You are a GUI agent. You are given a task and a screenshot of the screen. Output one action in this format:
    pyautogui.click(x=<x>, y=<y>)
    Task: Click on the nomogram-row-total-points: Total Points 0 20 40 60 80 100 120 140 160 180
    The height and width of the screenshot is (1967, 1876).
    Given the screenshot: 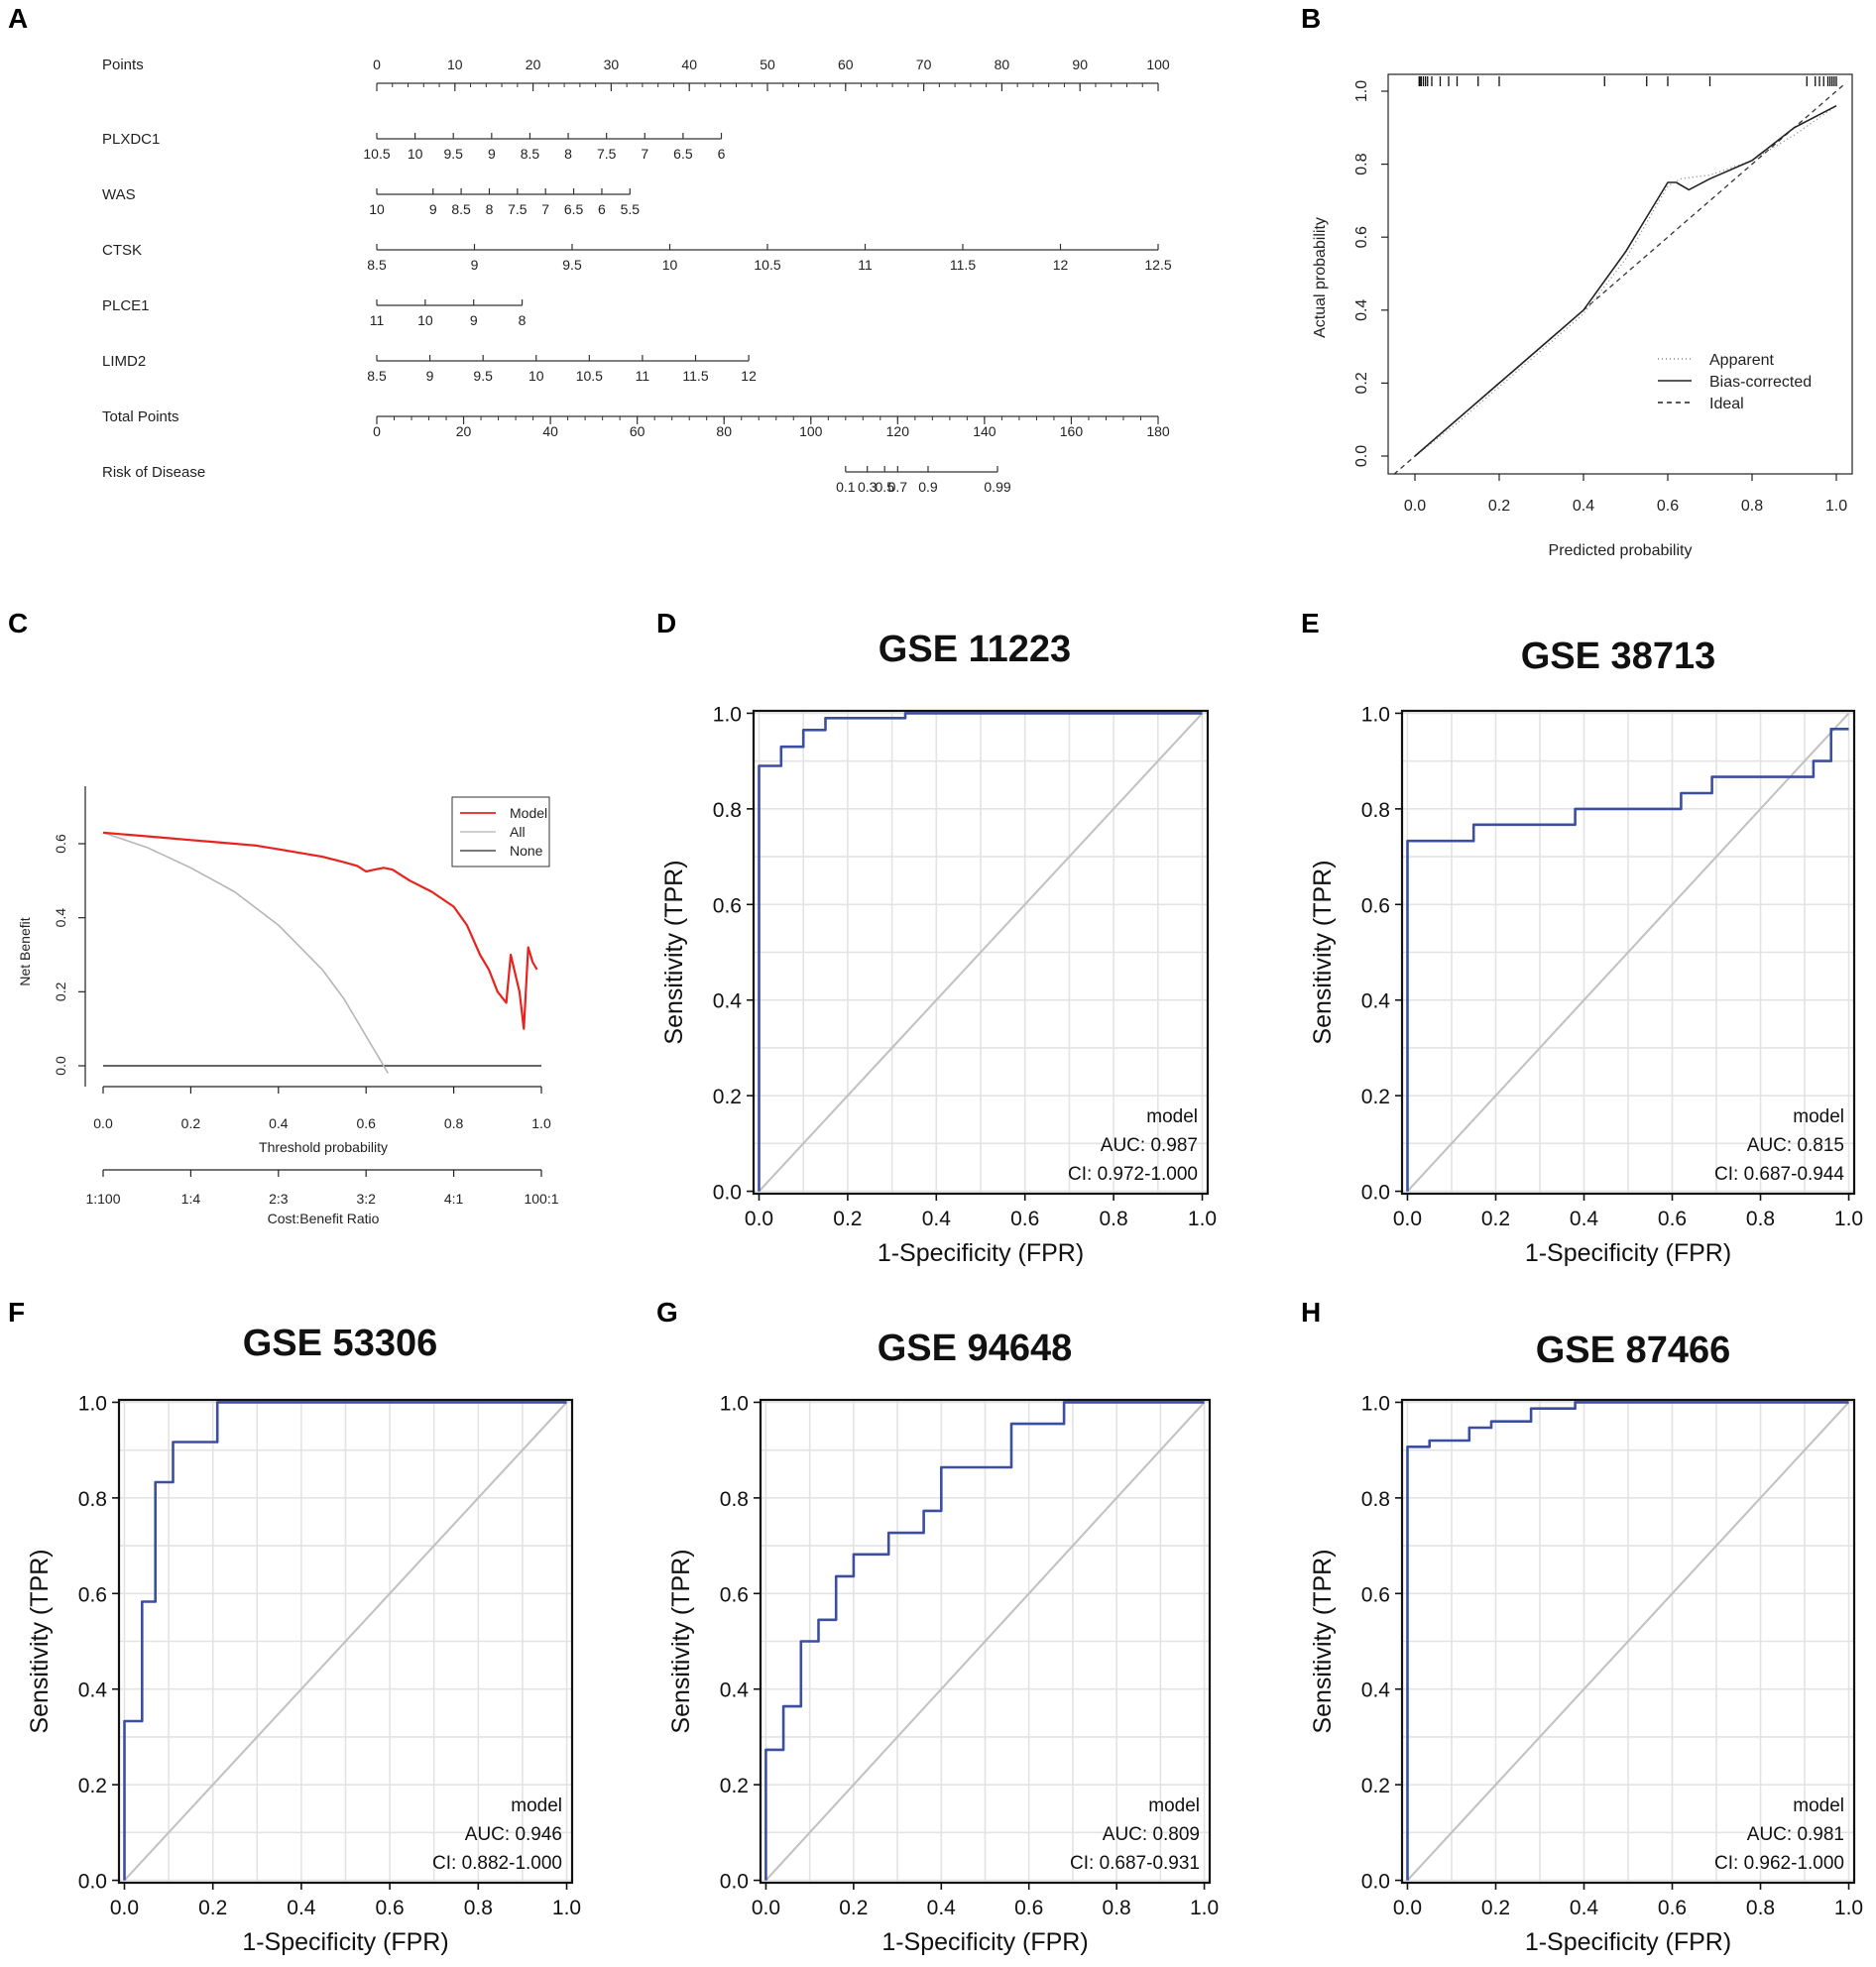 What is the action you would take?
    pyautogui.click(x=636, y=423)
    